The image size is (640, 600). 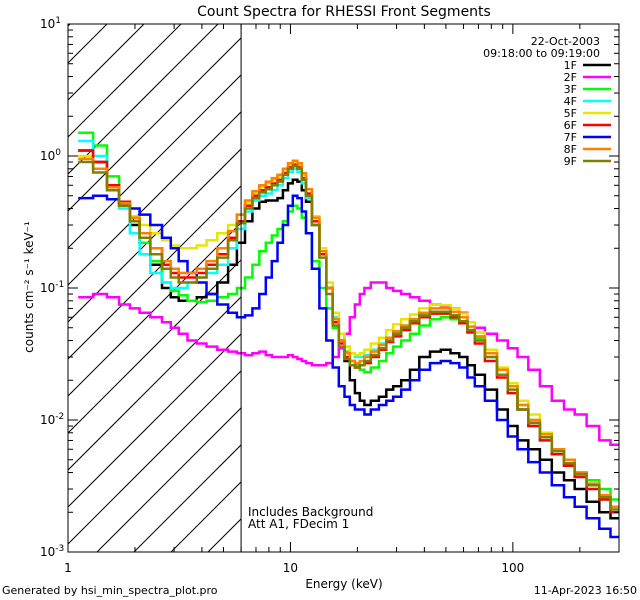 I want to click on y-tick-label: 10⁻³, so click(x=52, y=551).